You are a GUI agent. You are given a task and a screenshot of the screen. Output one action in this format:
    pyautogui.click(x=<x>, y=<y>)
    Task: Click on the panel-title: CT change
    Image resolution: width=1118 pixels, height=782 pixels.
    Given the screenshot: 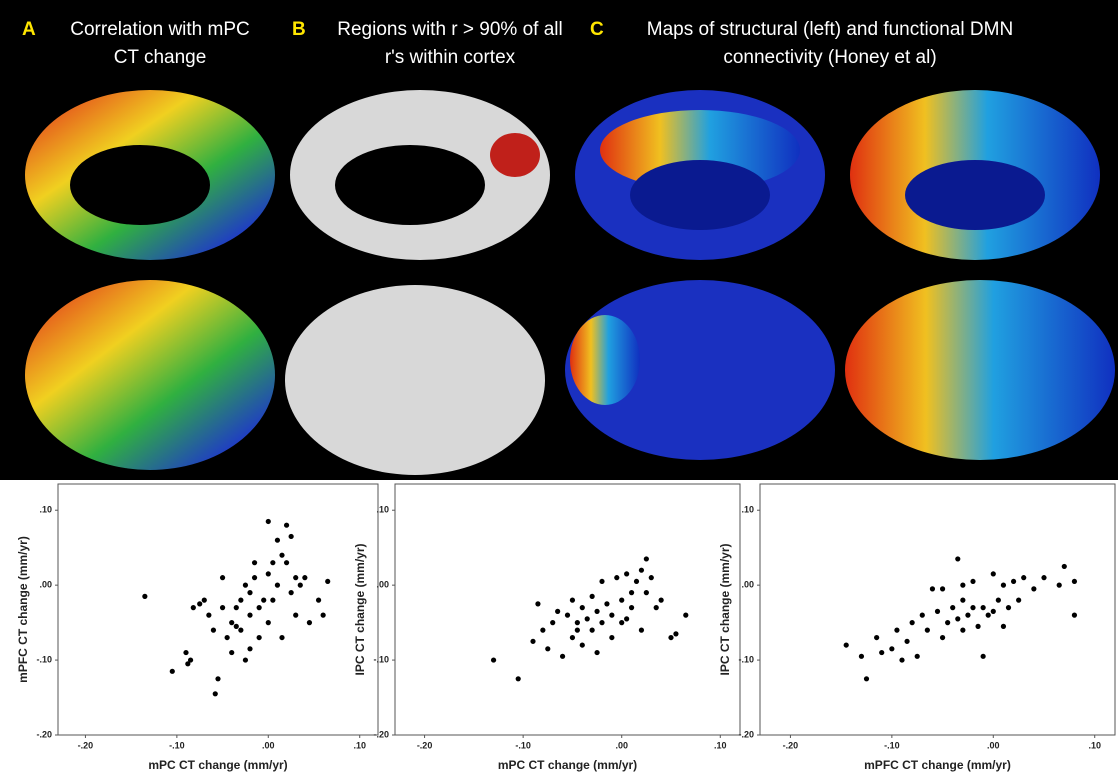 What is the action you would take?
    pyautogui.click(x=160, y=57)
    